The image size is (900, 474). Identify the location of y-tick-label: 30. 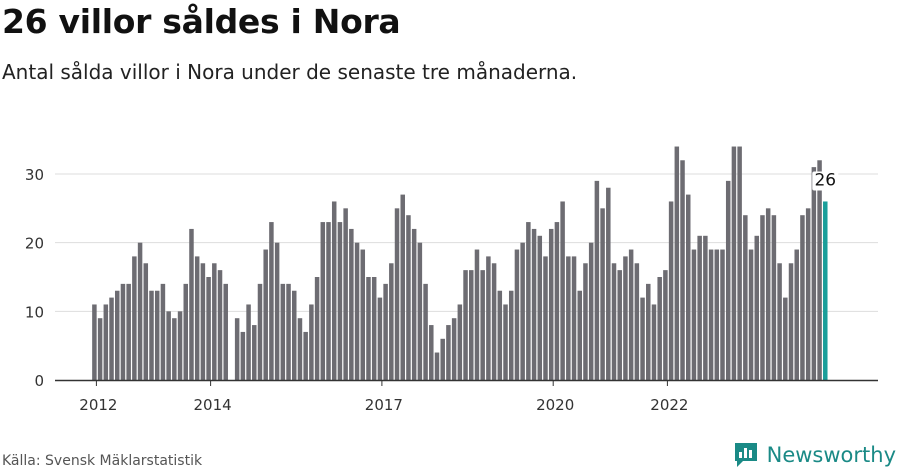
(34, 175).